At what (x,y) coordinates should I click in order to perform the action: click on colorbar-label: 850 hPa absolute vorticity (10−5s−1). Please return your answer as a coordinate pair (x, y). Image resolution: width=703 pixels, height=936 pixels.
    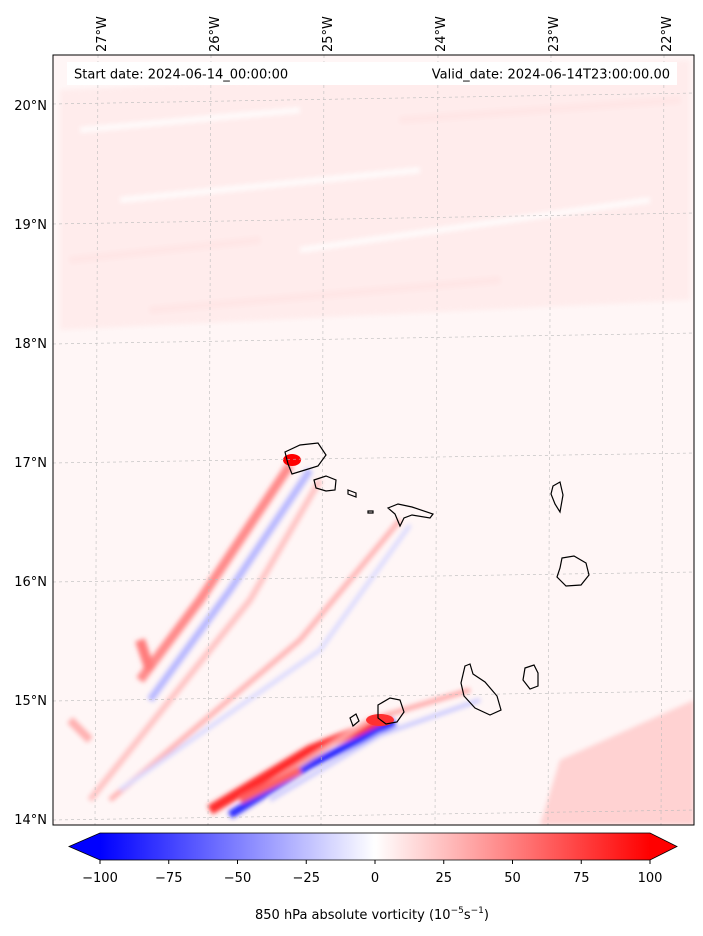
    Looking at the image, I should click on (372, 914).